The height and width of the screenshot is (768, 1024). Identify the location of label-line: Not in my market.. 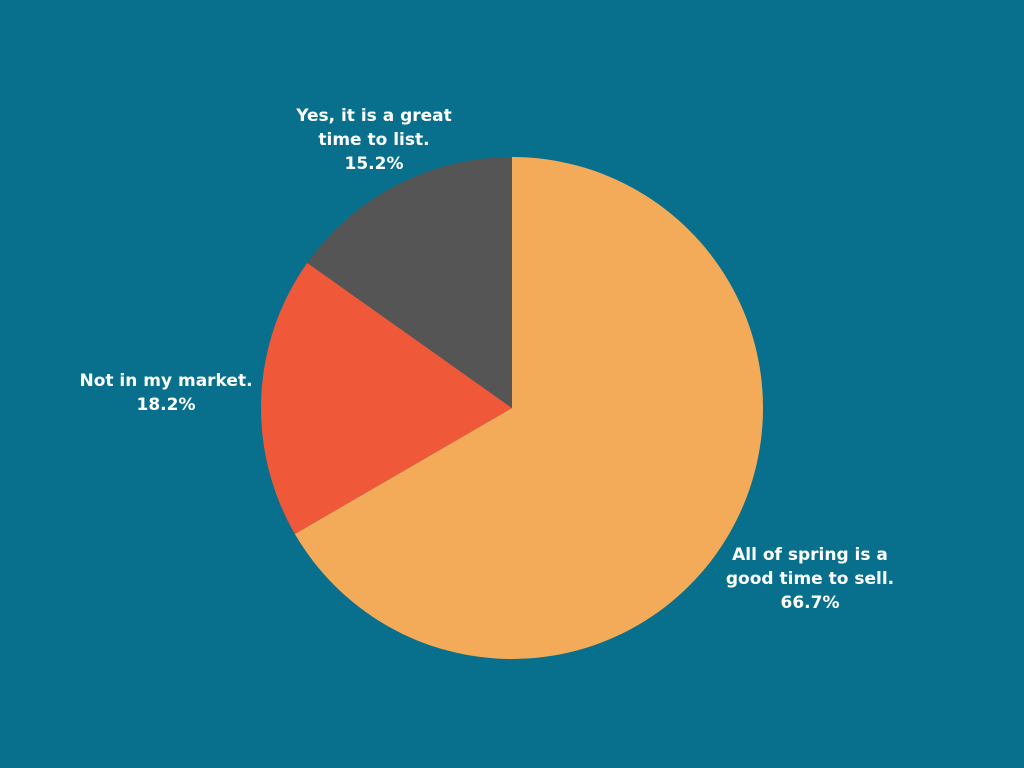
(166, 381).